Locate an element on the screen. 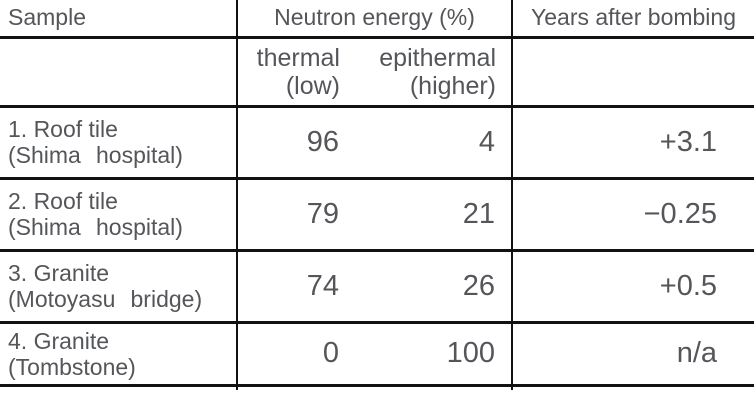 This screenshot has height=401, width=754. thermal-value-cell: 79 is located at coordinates (305, 215).